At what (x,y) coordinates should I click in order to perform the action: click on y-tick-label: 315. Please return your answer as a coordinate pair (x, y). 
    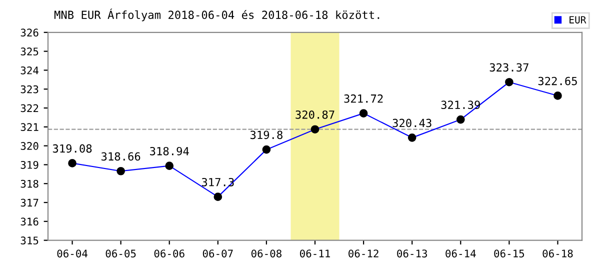
    Looking at the image, I should click on (29, 240).